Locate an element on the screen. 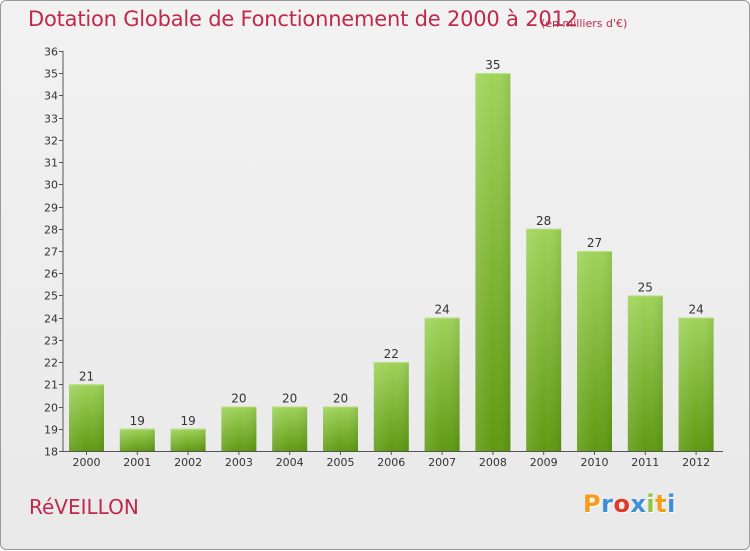 Image resolution: width=750 pixels, height=551 pixels. y-tick-label: 19 is located at coordinates (51, 430).